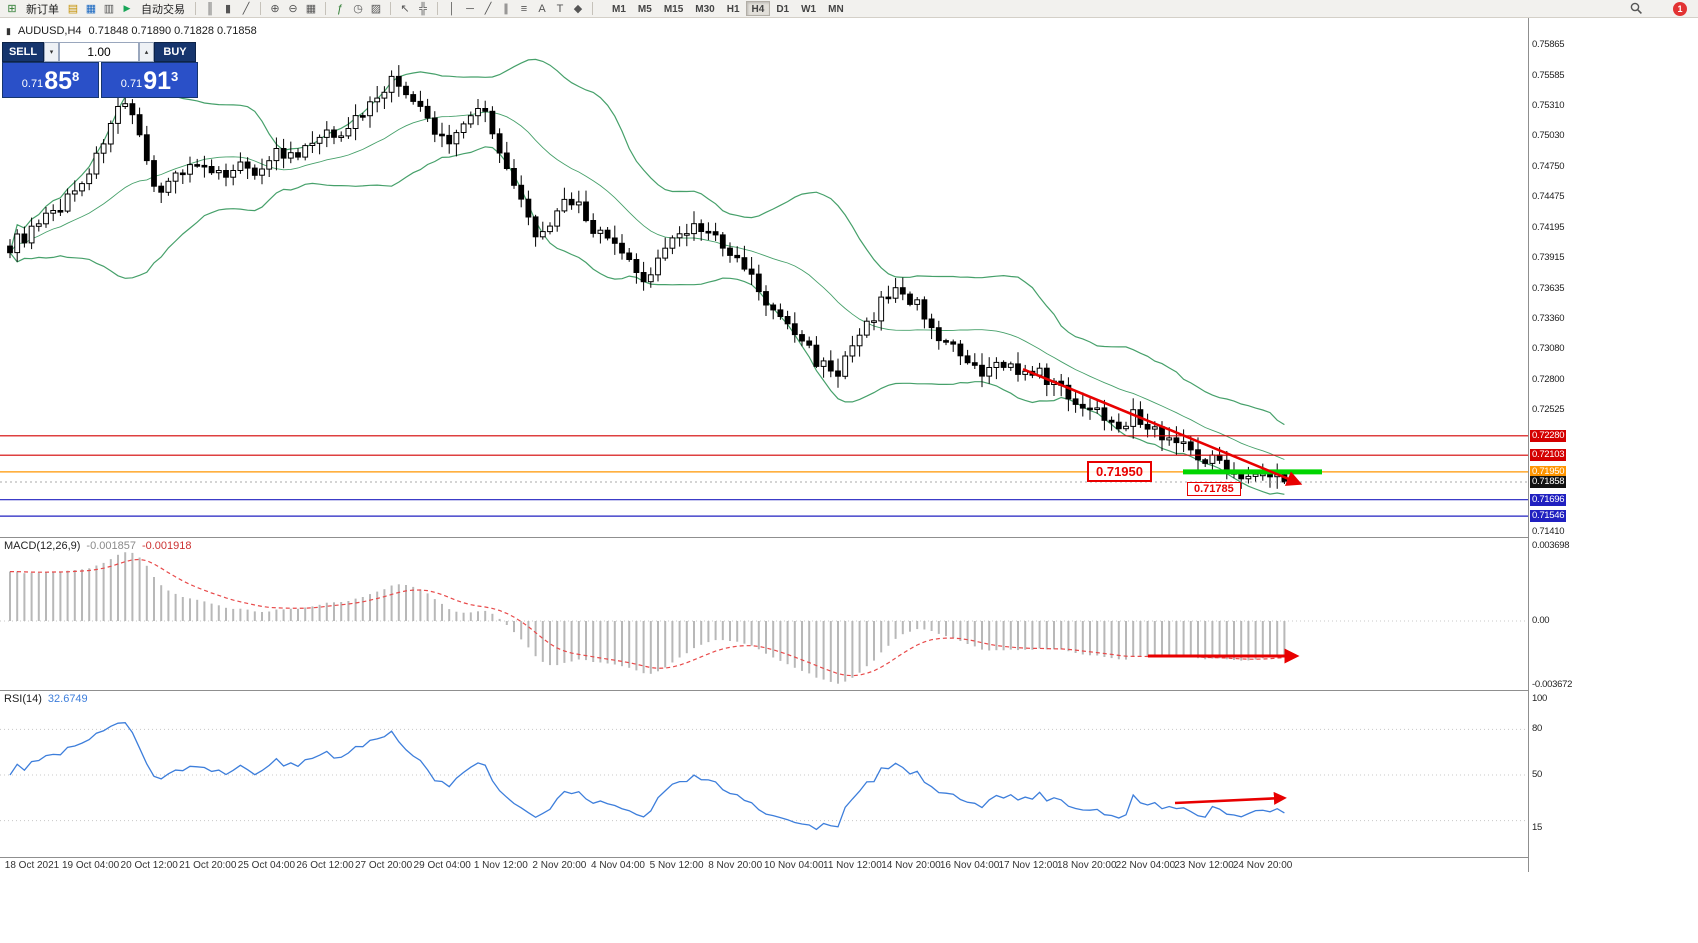 The image size is (1698, 943). Describe the element at coordinates (90, 865) in the screenshot. I see `time-axis-label: 19 Oct 04:00` at that location.